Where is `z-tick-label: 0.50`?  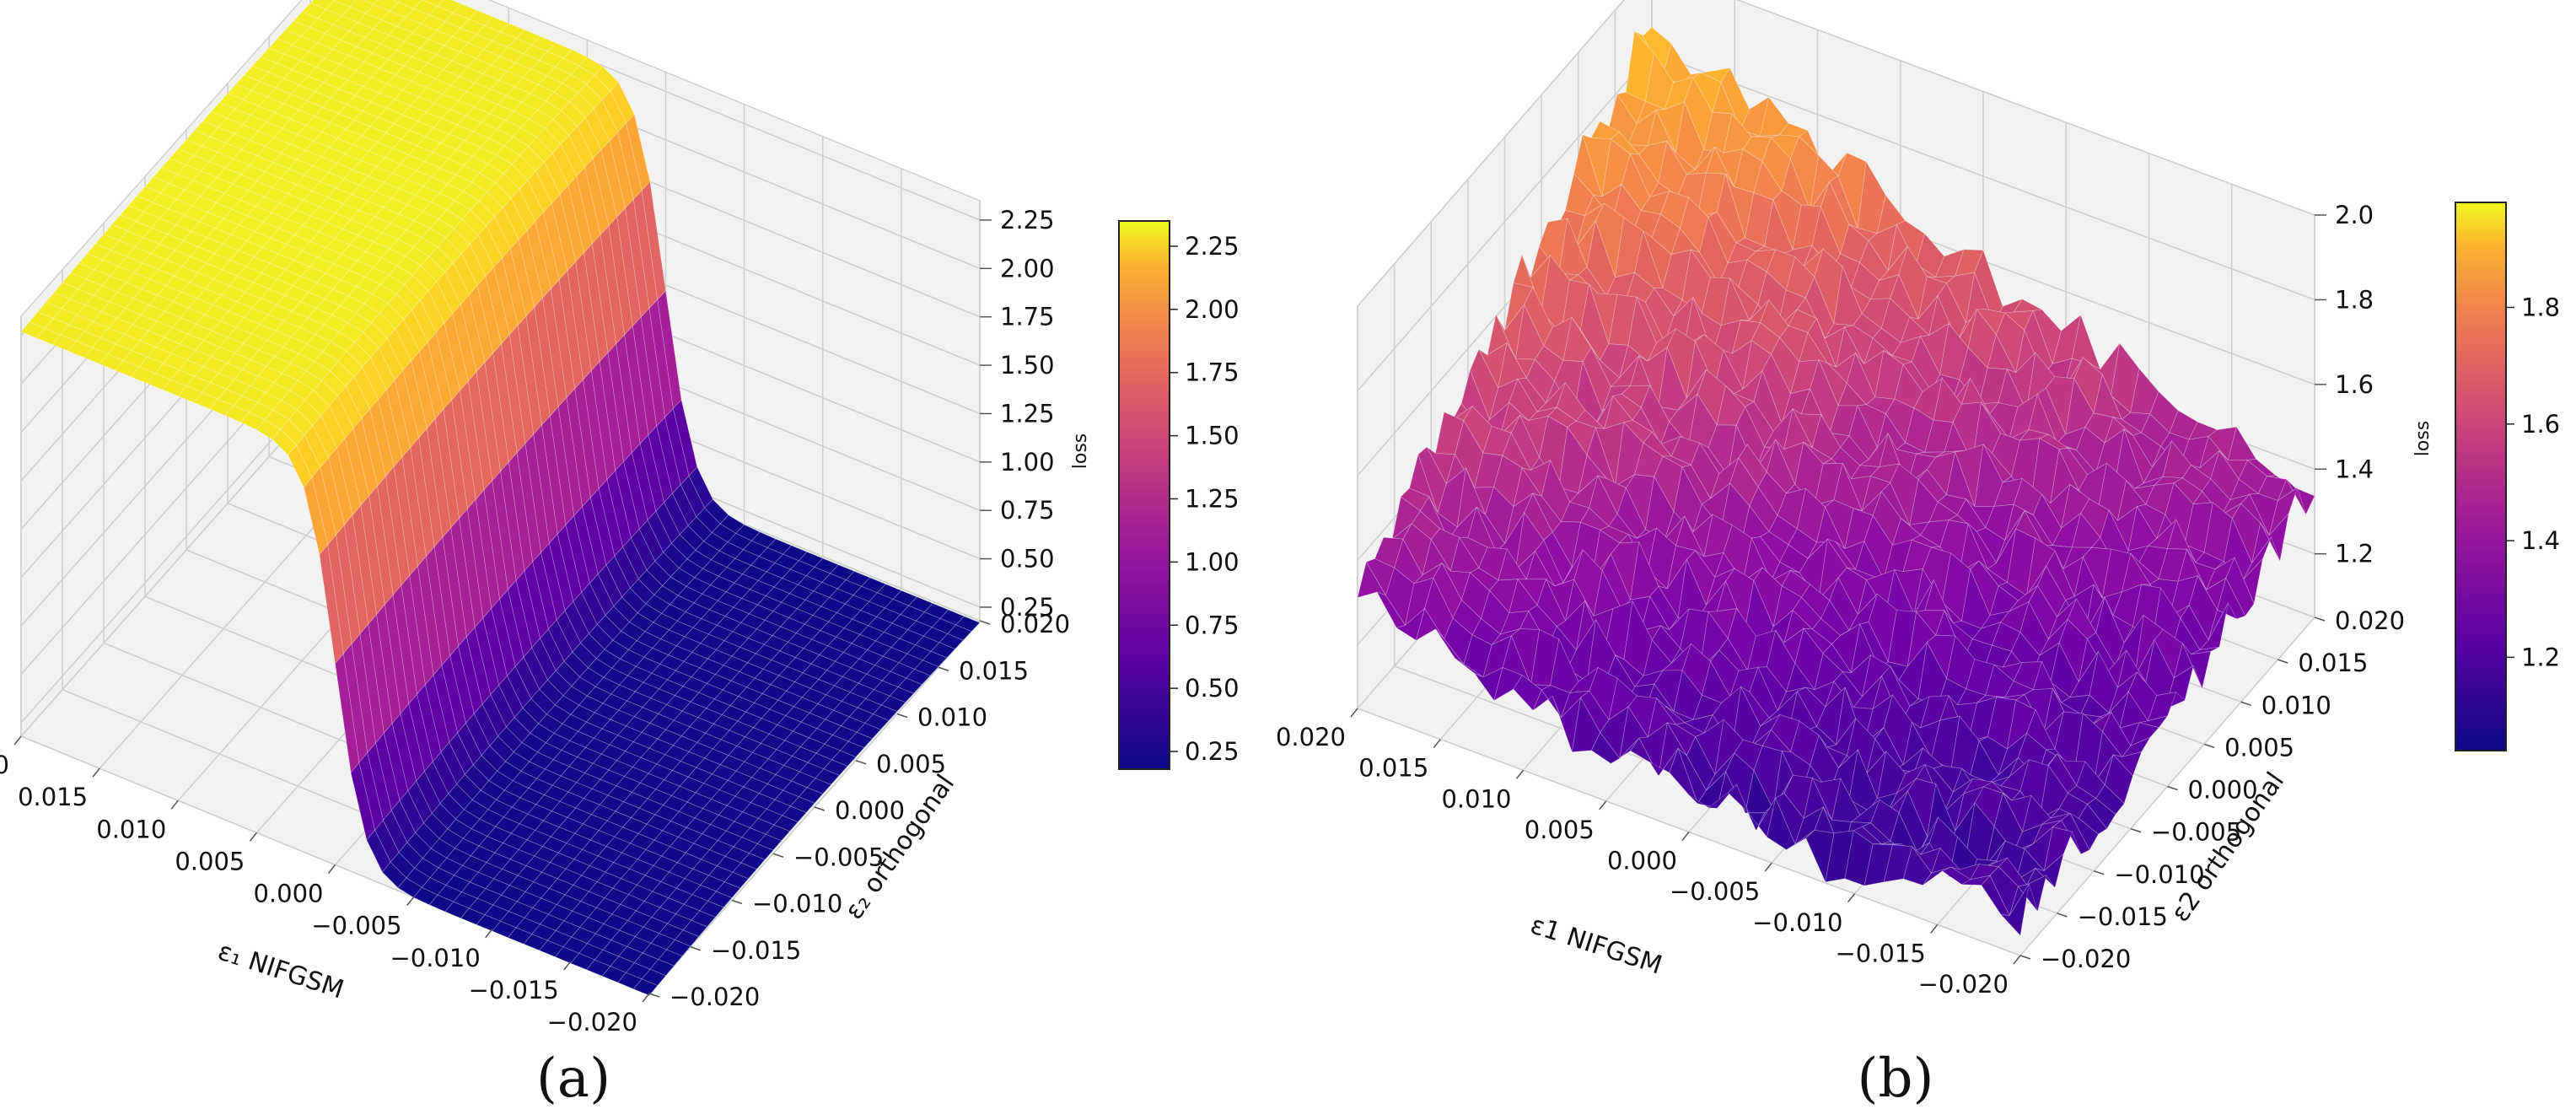 z-tick-label: 0.50 is located at coordinates (1027, 559).